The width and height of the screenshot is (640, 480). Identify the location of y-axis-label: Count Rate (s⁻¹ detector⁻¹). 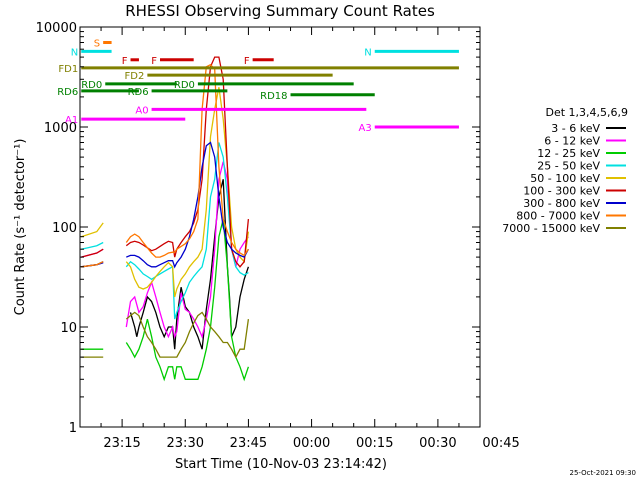
(20, 227).